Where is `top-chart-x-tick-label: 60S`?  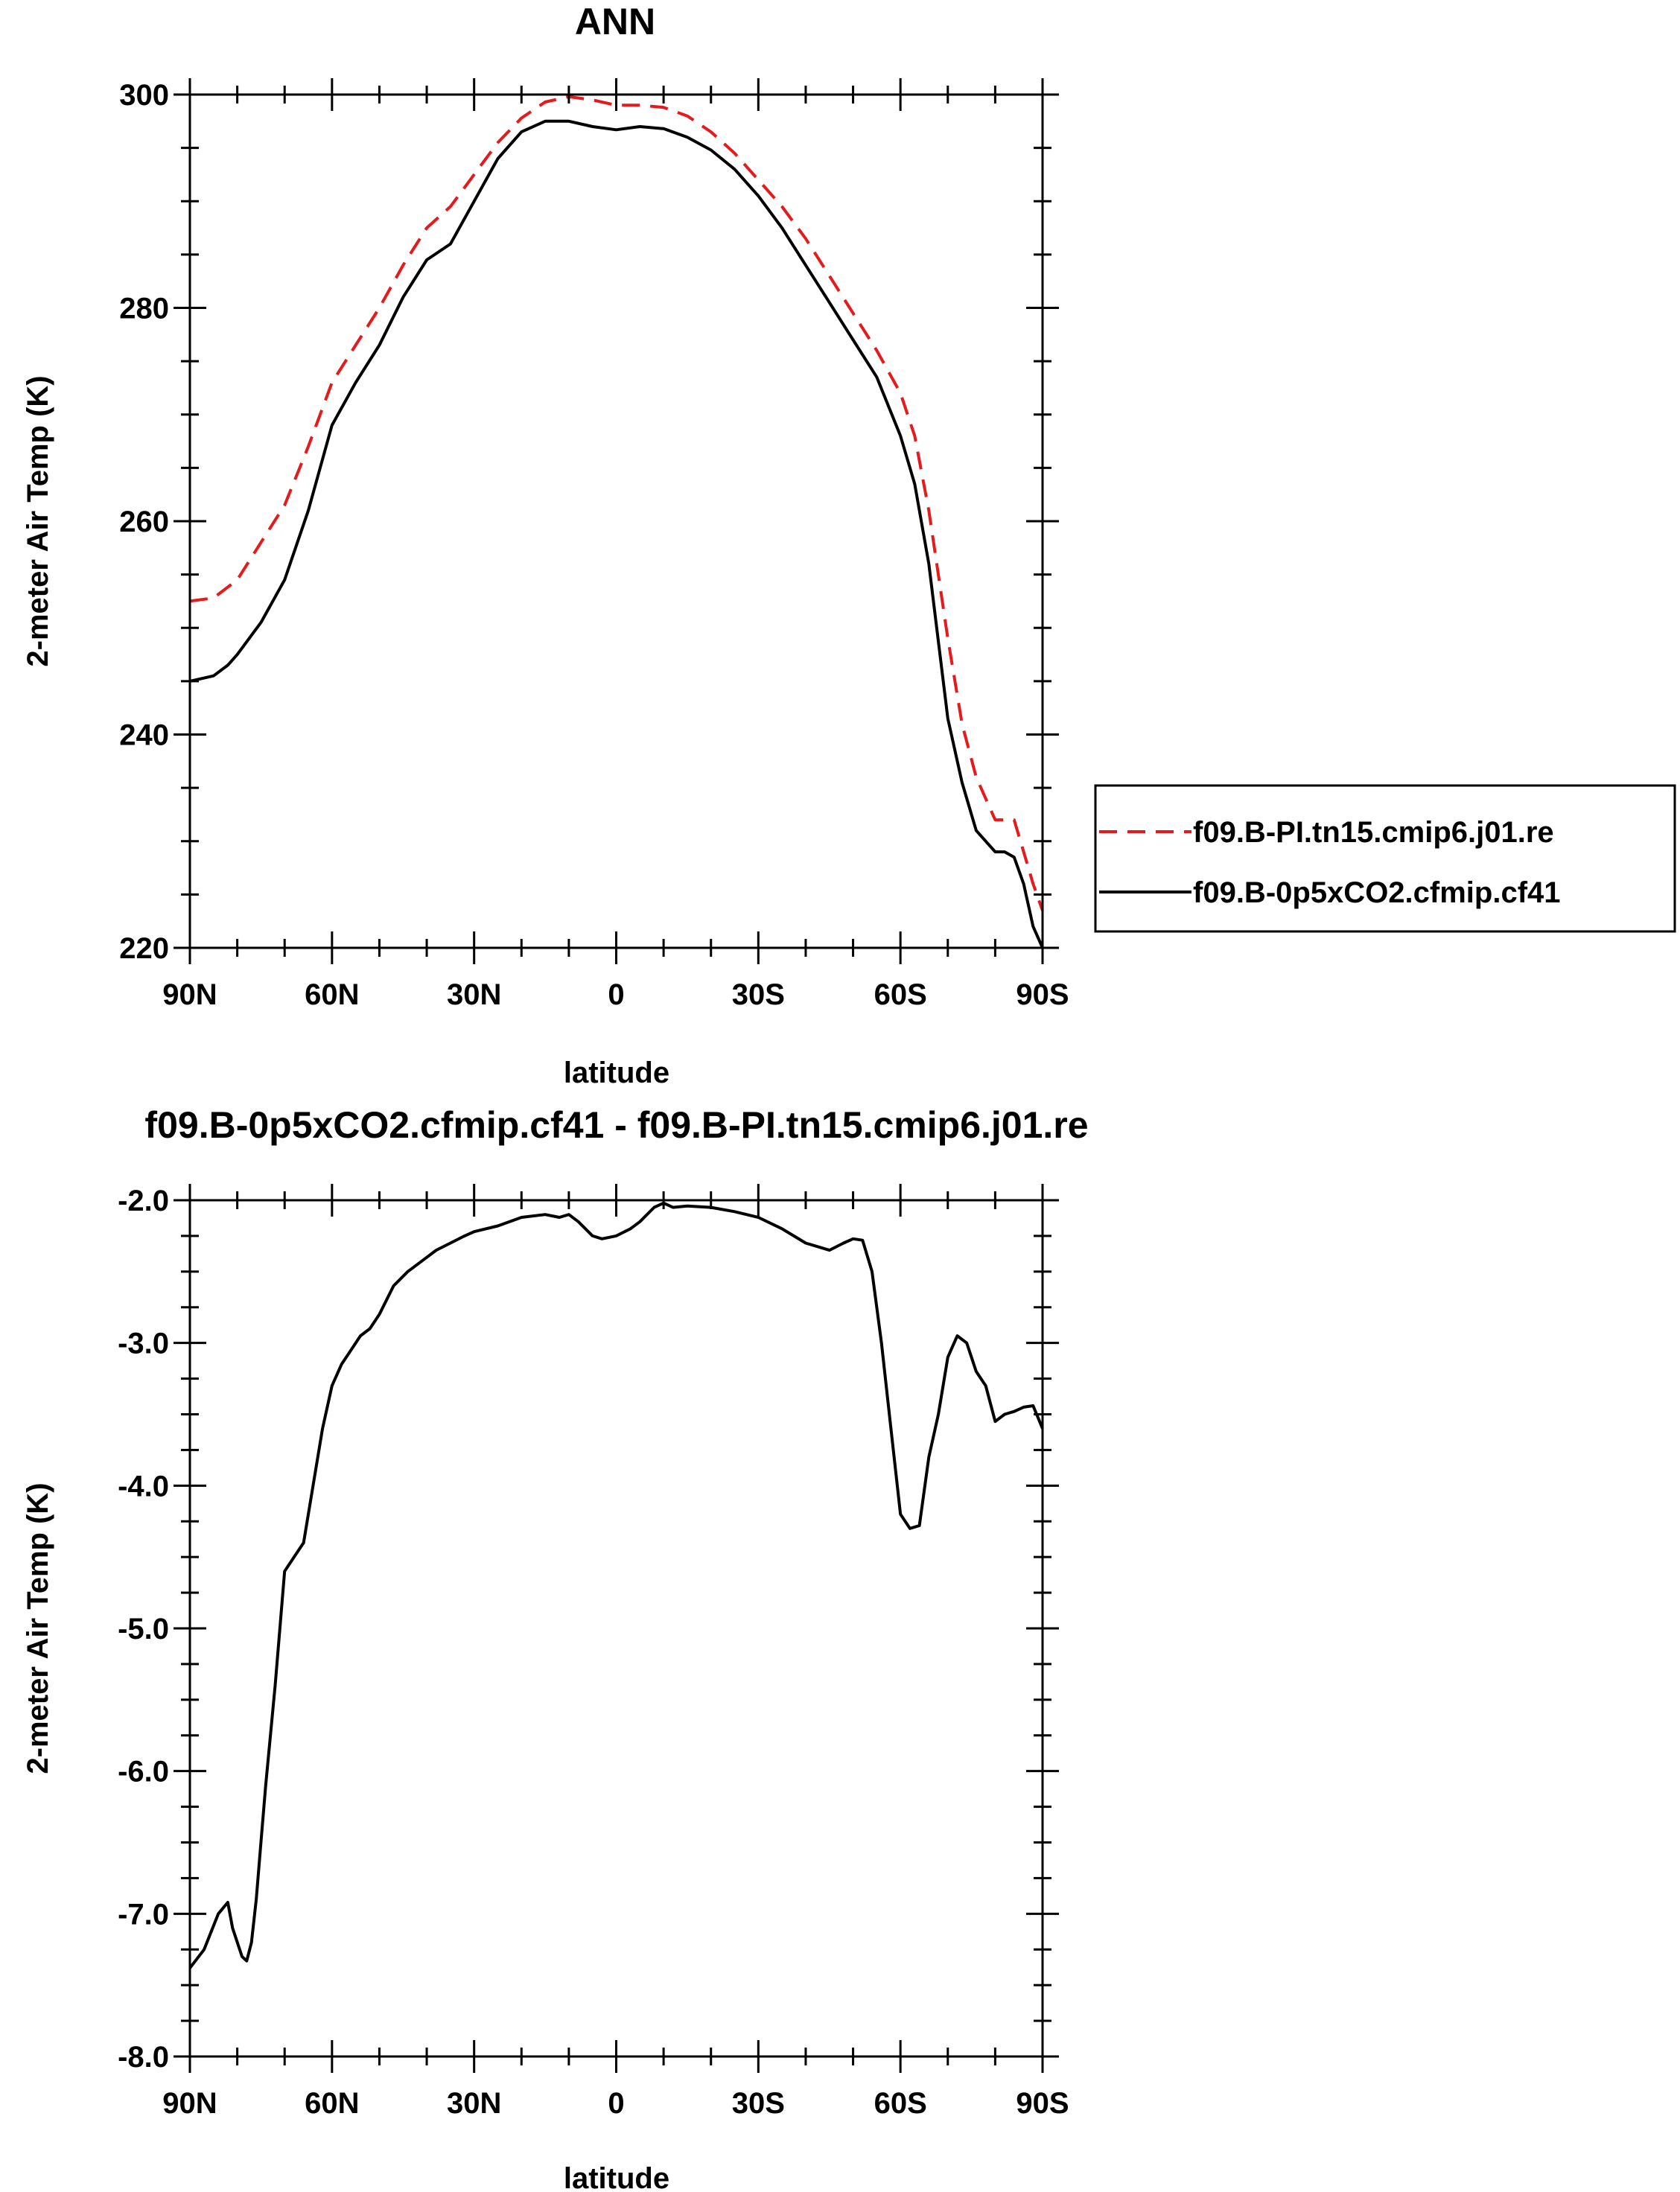
top-chart-x-tick-label: 60S is located at coordinates (900, 994).